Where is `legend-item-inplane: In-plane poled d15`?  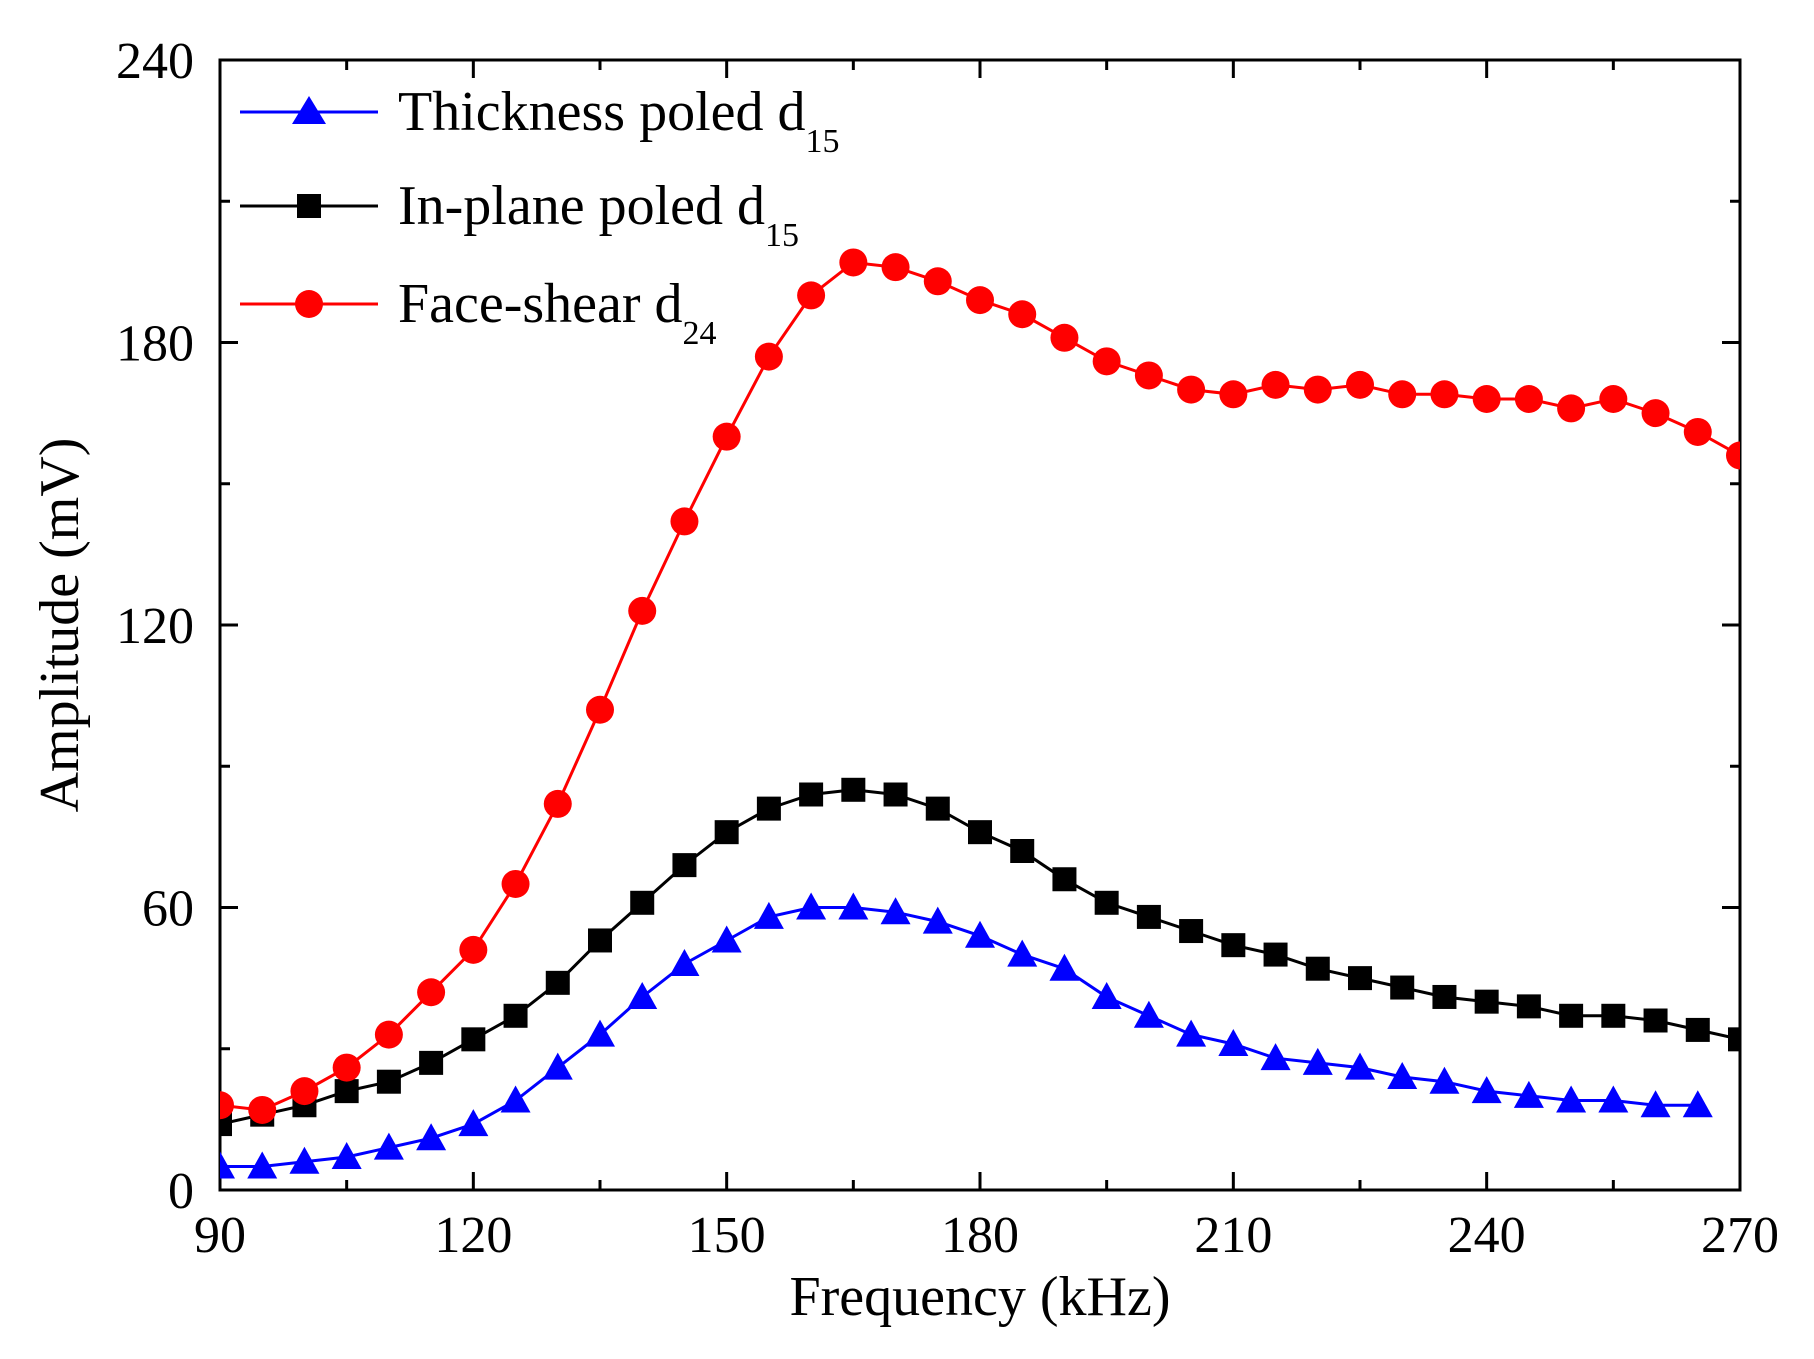
legend-item-inplane: In-plane poled d15 is located at coordinates (519, 214).